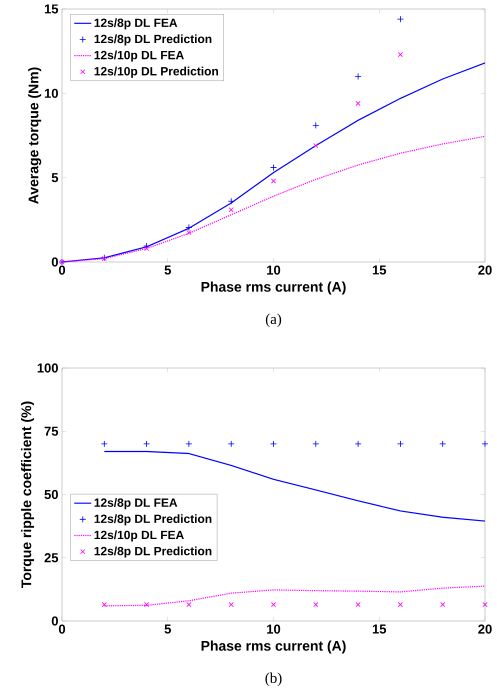  I want to click on y-axis-title: Torque ripple coefficient (%), so click(27, 495).